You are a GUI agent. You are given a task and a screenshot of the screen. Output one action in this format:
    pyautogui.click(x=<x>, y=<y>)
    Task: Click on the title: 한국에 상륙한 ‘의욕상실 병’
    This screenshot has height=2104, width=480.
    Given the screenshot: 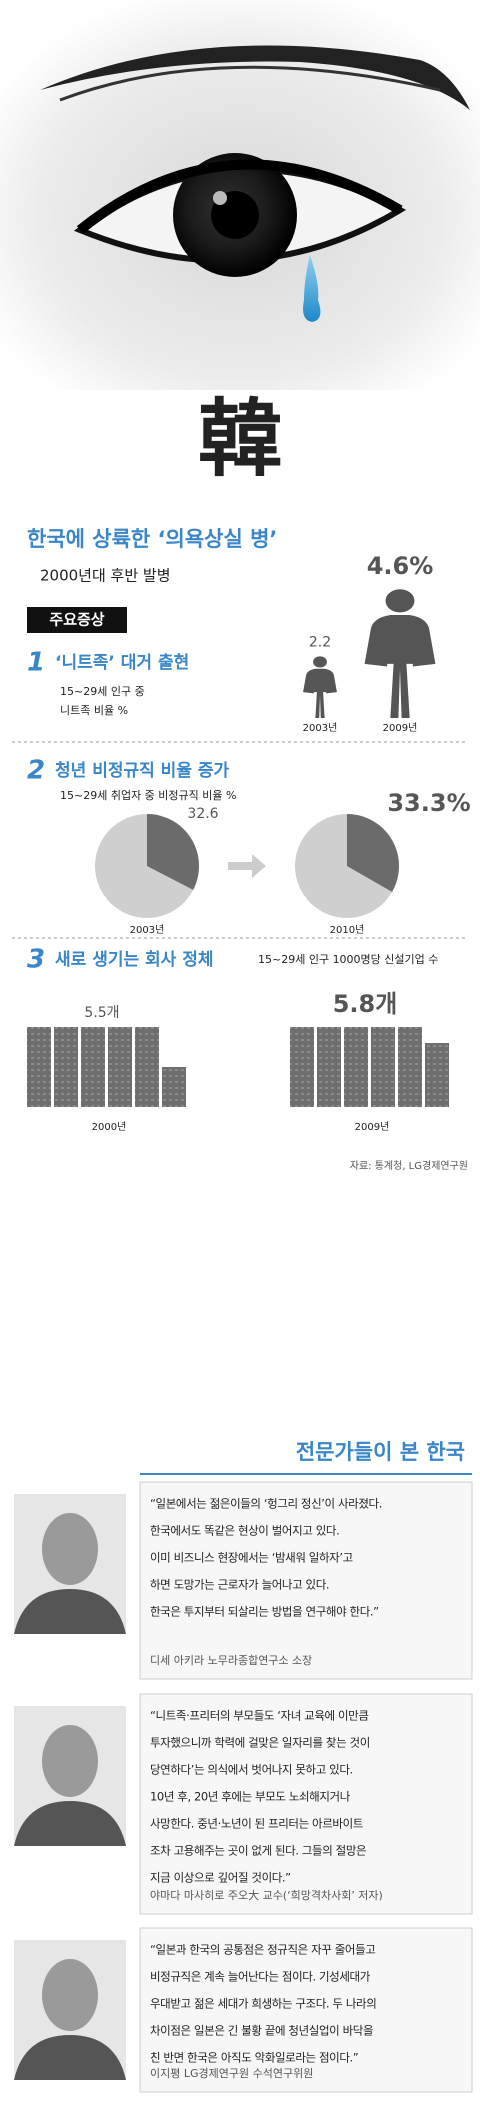 What is the action you would take?
    pyautogui.click(x=152, y=539)
    